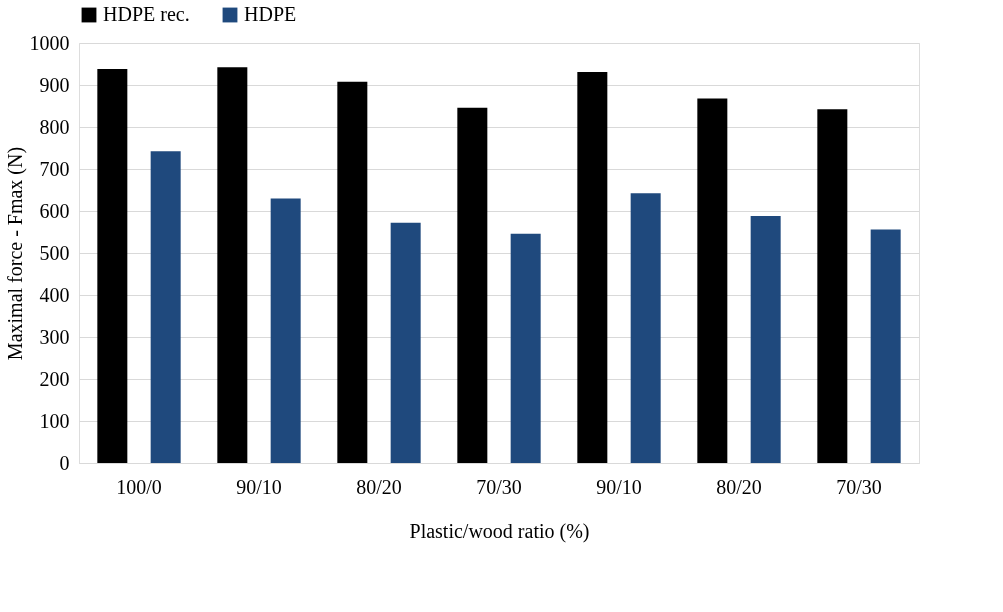 The height and width of the screenshot is (612, 1003). I want to click on y-tick-label: 300, so click(54, 336).